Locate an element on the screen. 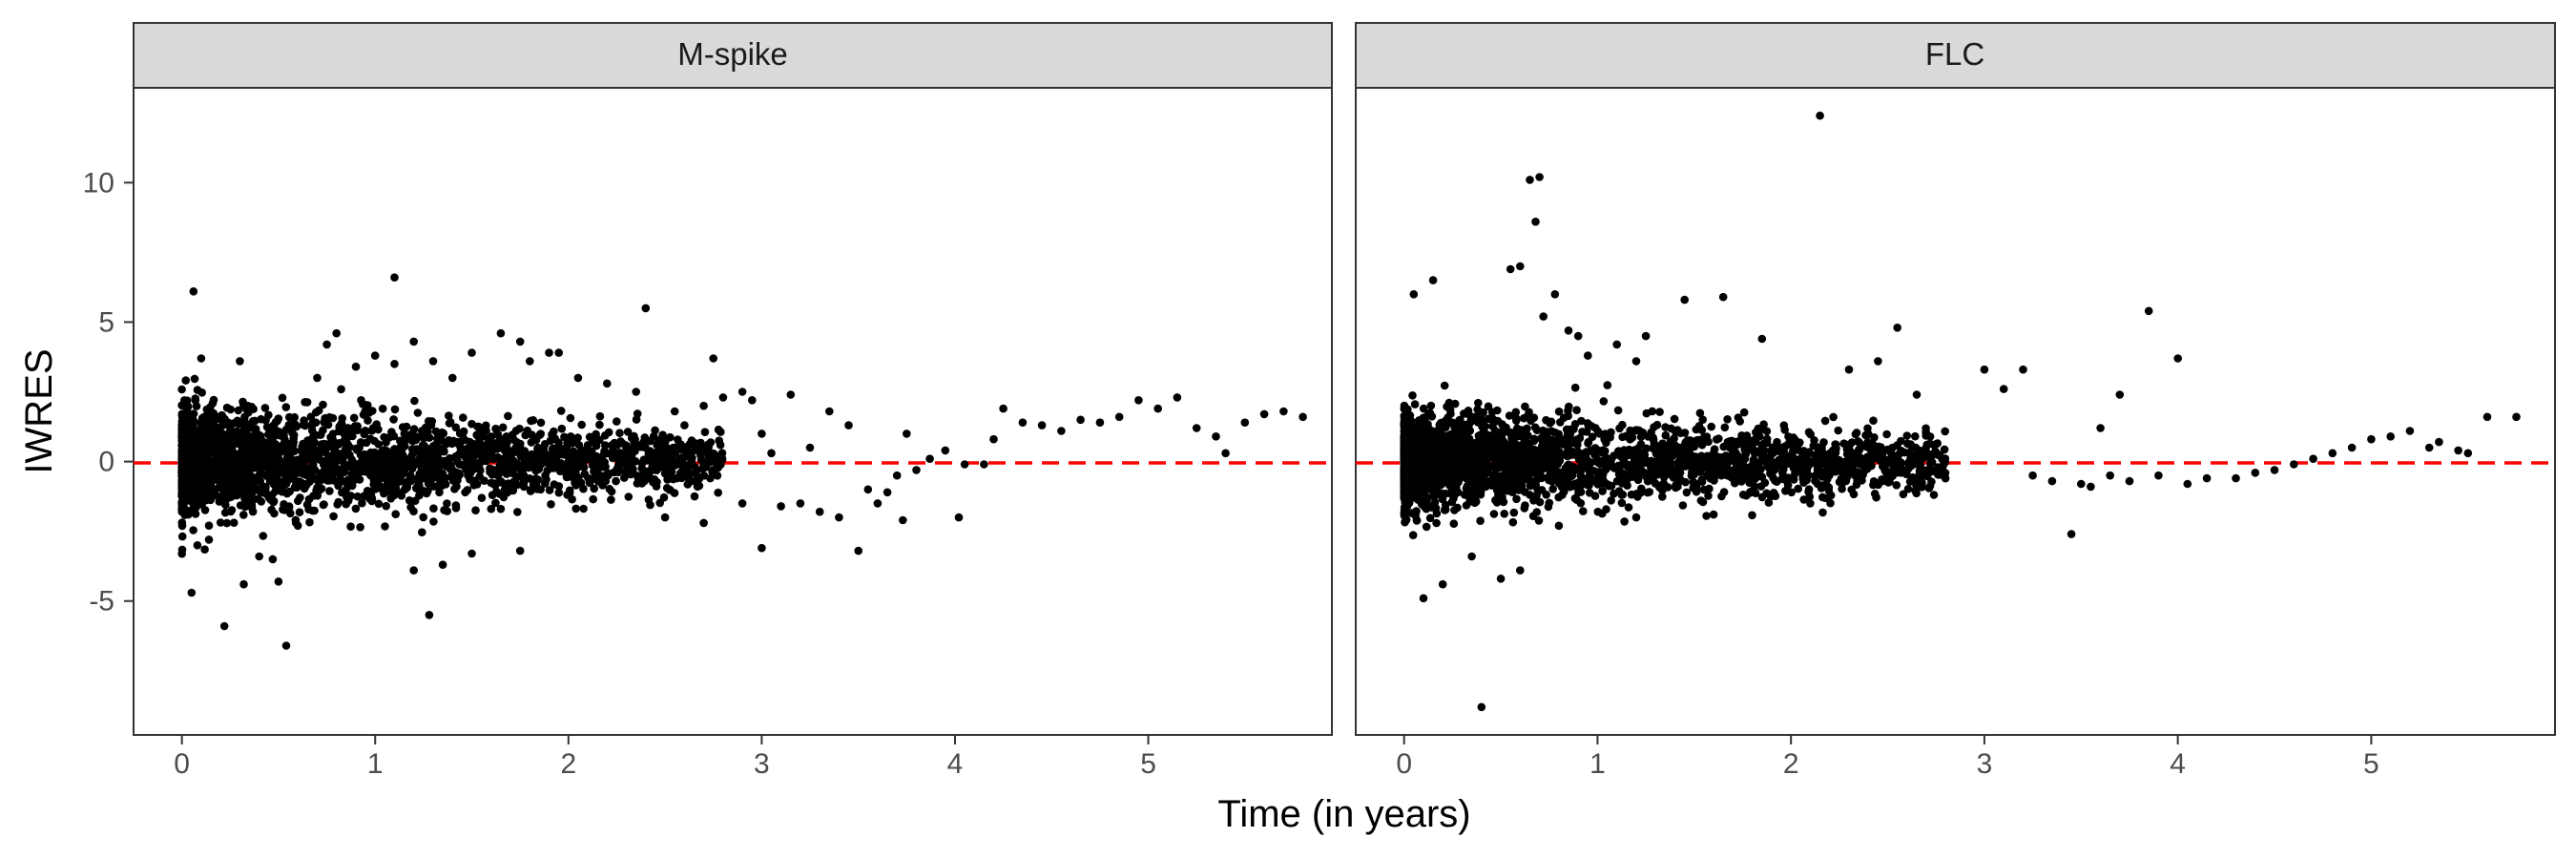 This screenshot has height=859, width=2576. strip-background-m-spike is located at coordinates (733, 55).